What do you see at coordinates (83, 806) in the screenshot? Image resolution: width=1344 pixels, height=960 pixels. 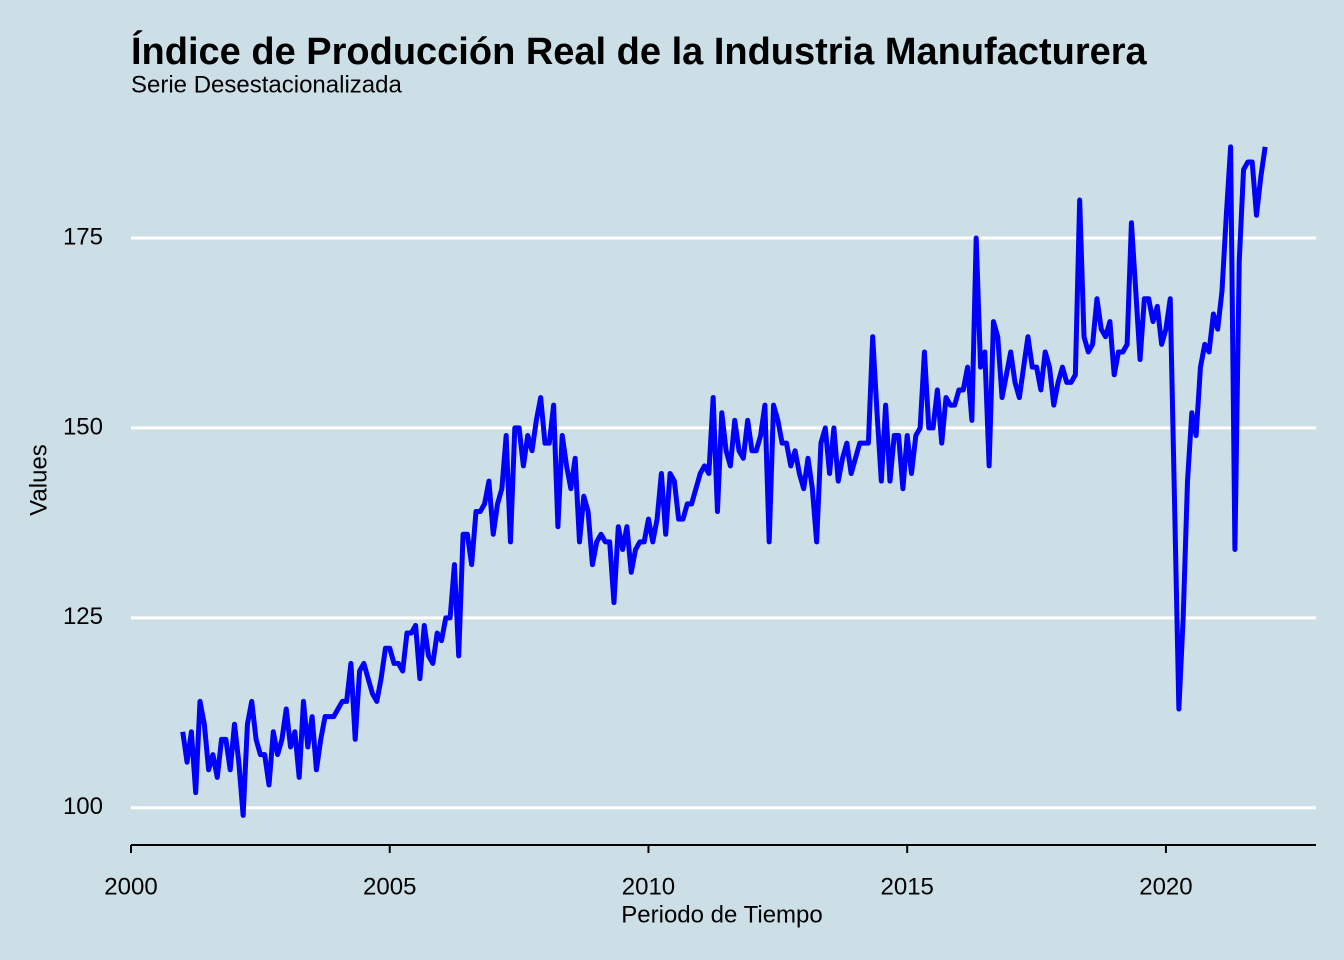 I see `y-tick-label: 100` at bounding box center [83, 806].